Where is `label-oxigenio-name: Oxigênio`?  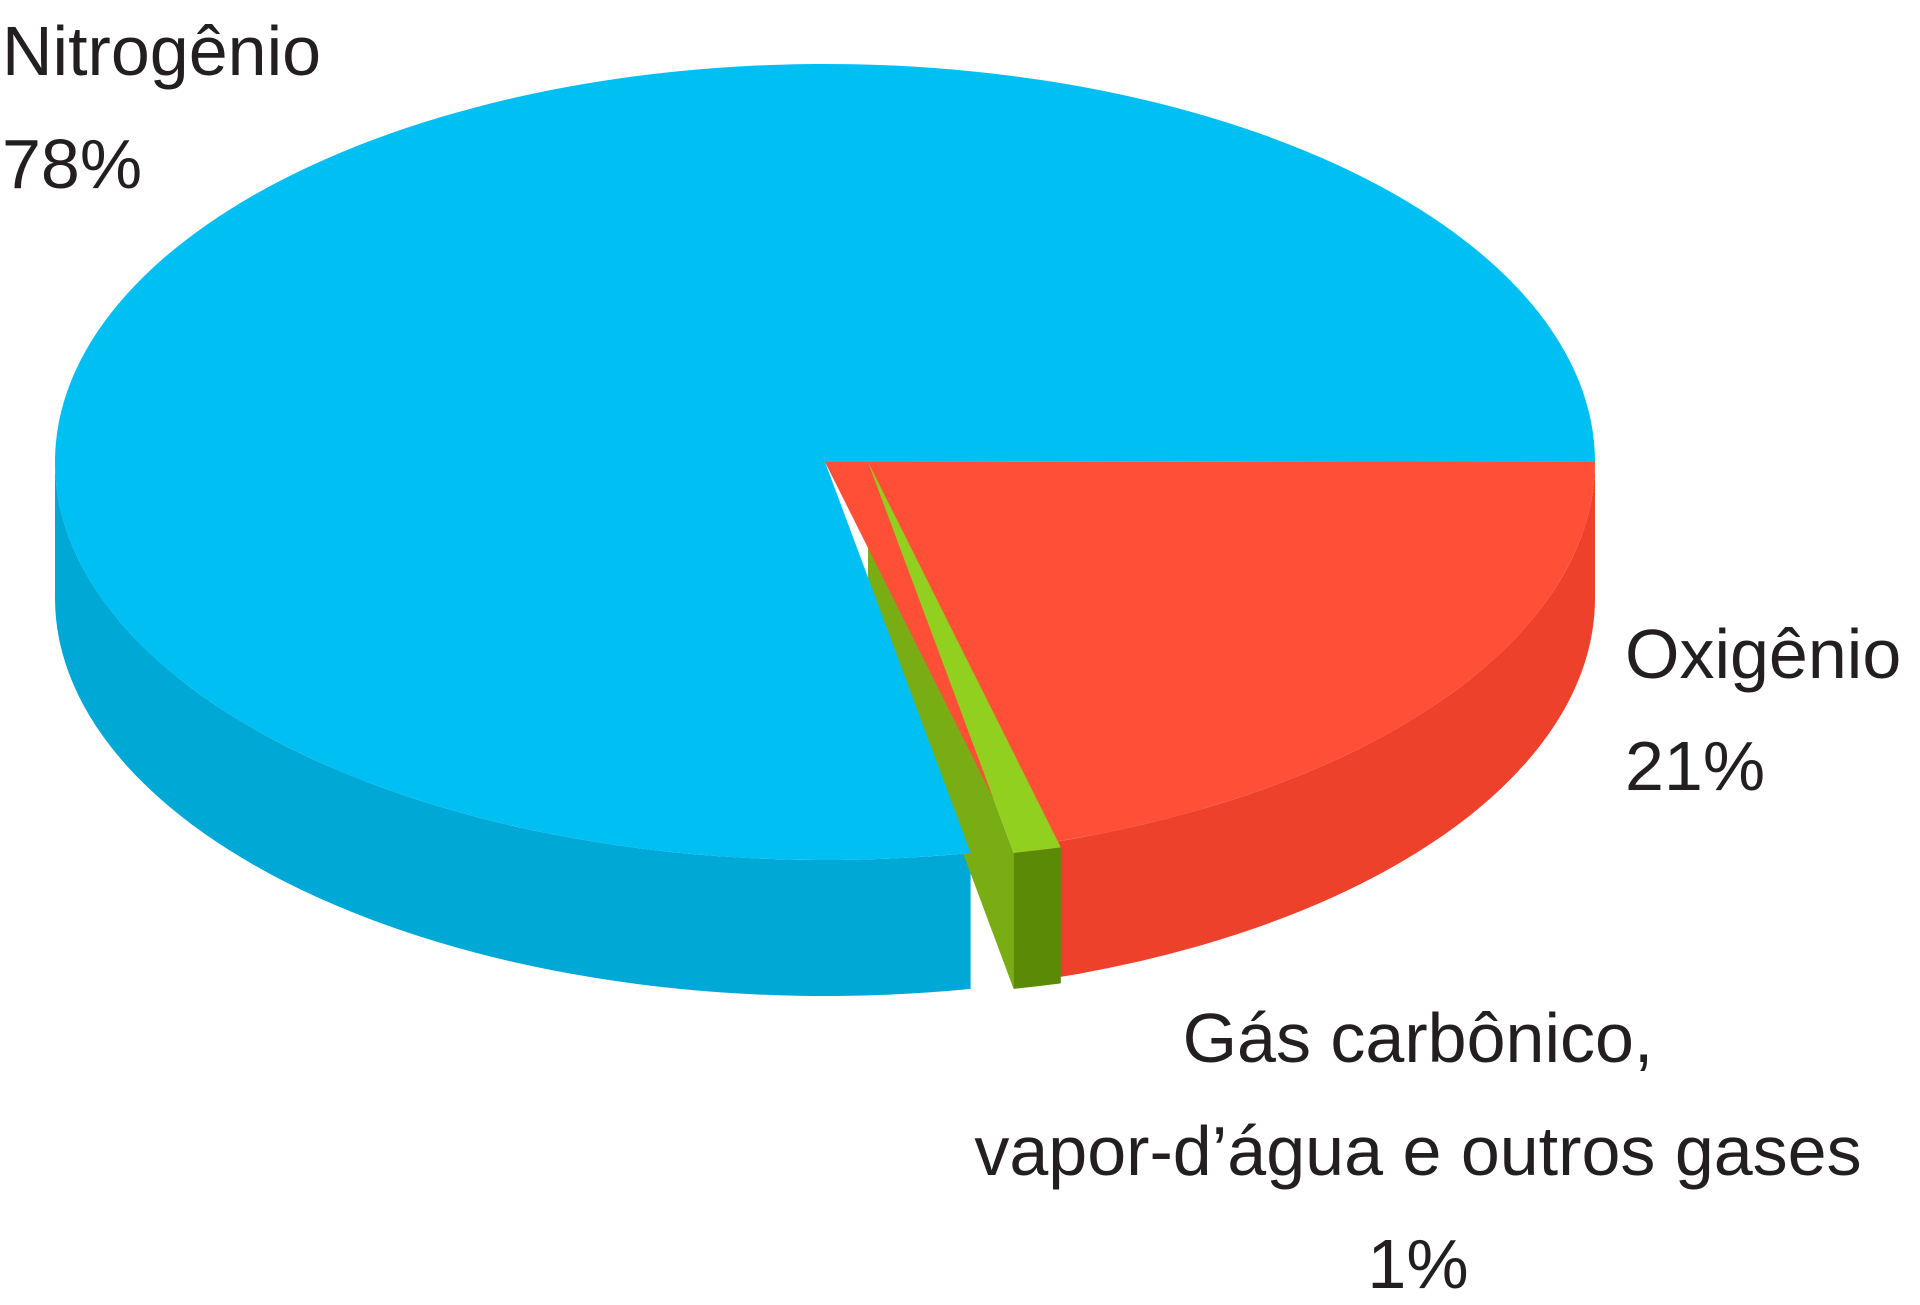 label-oxigenio-name: Oxigênio is located at coordinates (1763, 654).